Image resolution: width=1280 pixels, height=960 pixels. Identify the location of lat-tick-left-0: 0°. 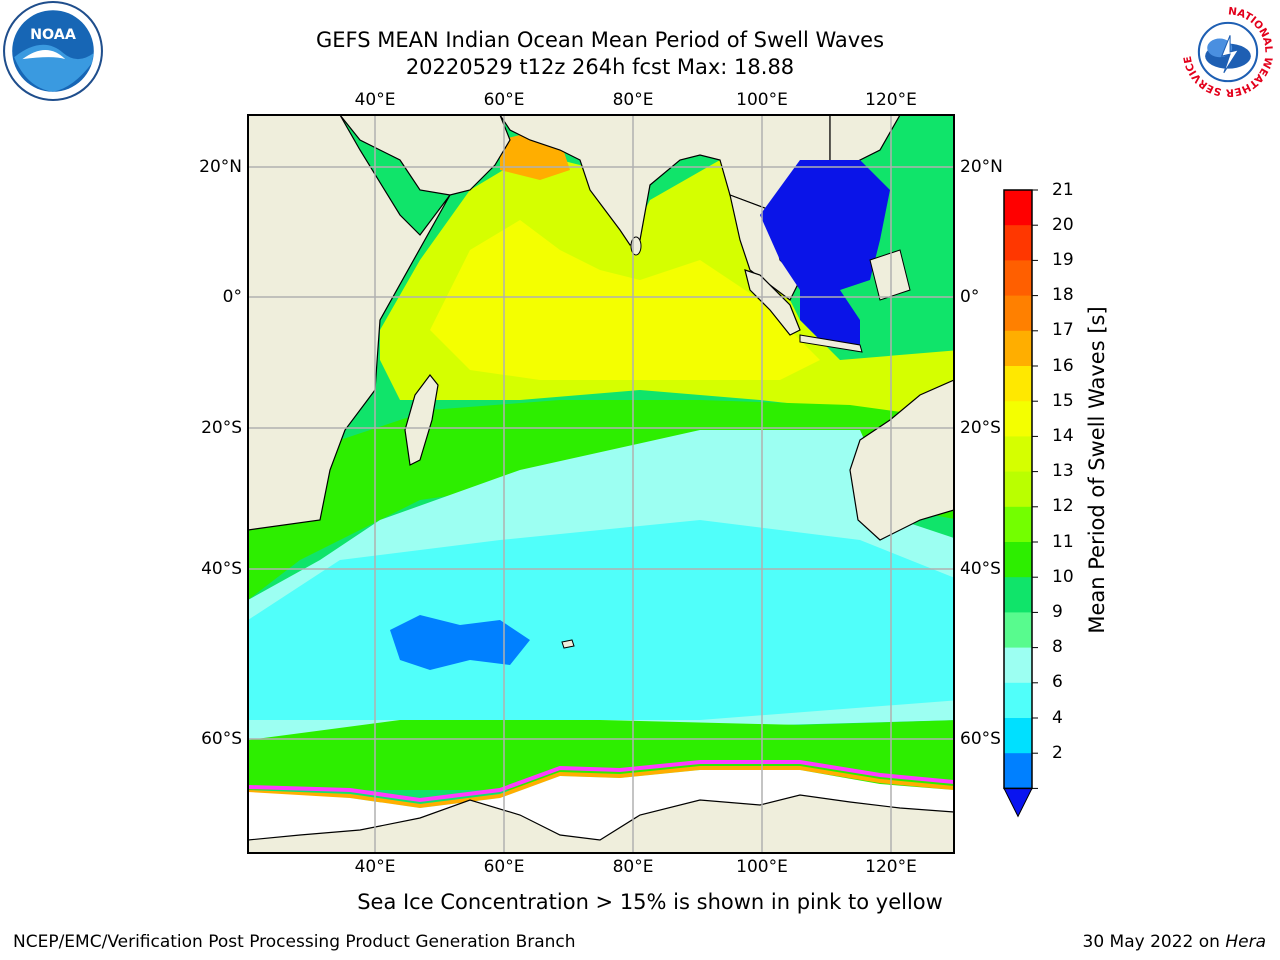
(232, 297).